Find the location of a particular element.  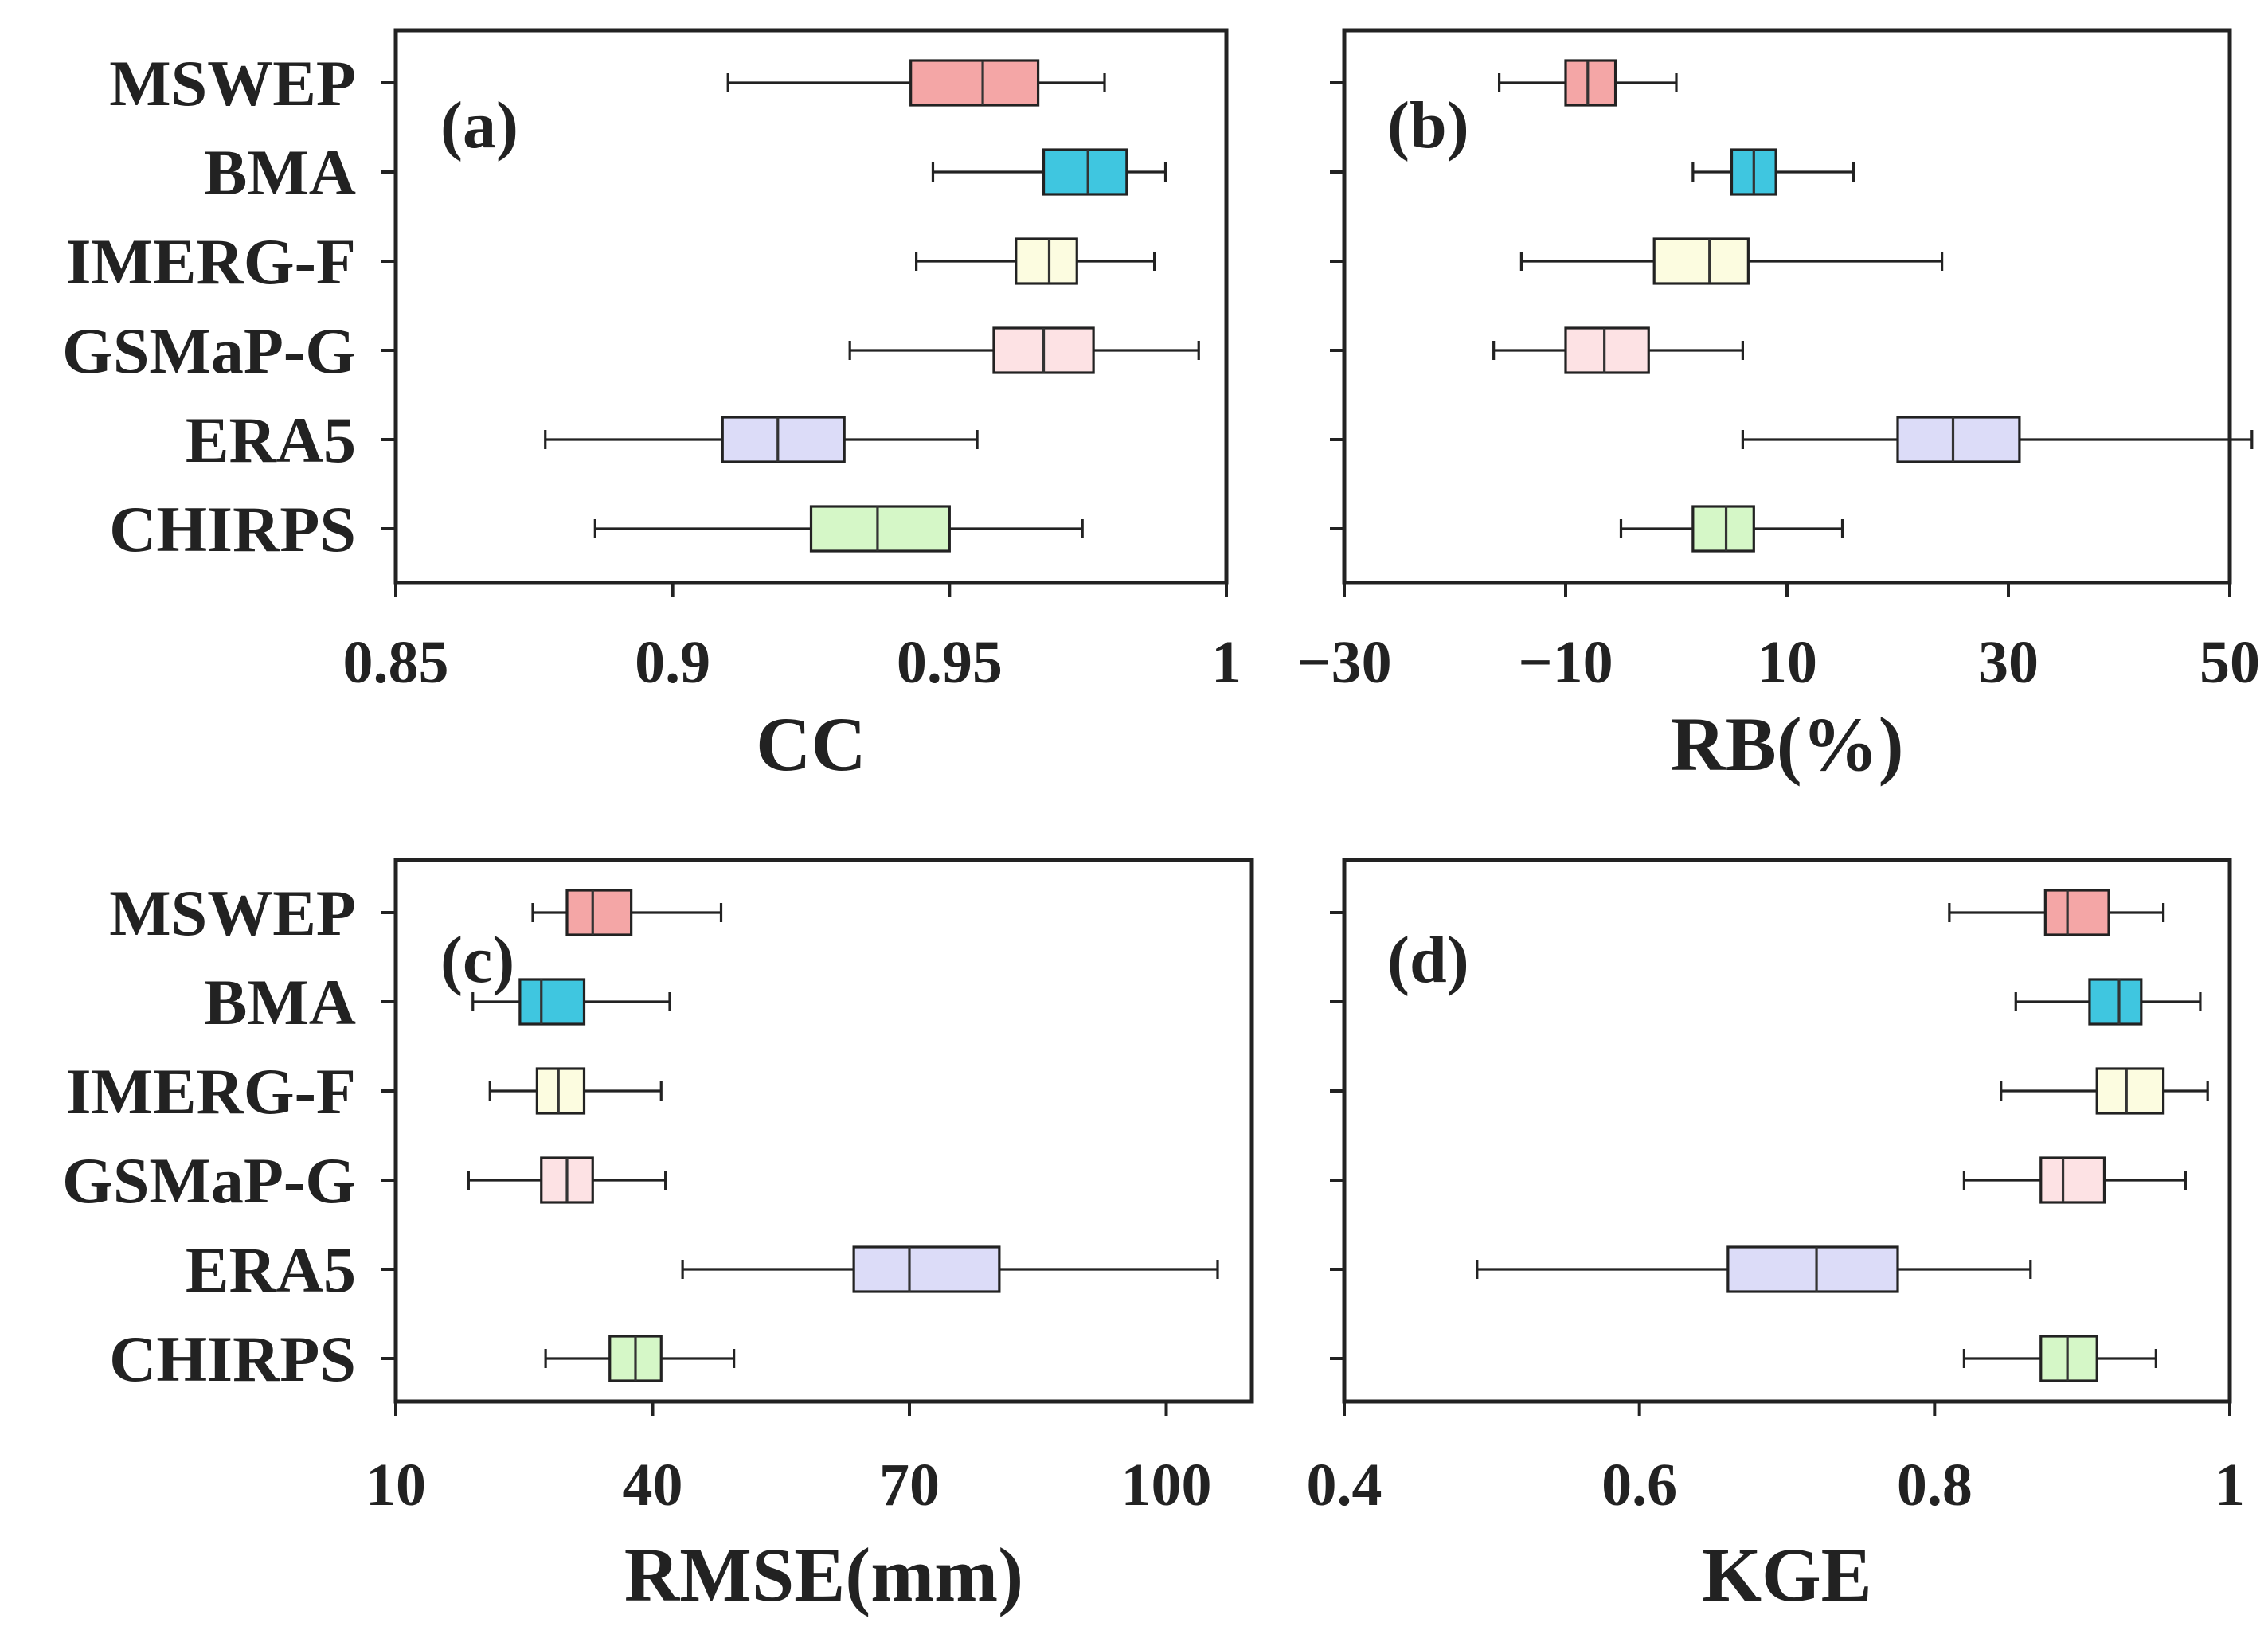

x-axis-title: KGE is located at coordinates (1786, 1574).